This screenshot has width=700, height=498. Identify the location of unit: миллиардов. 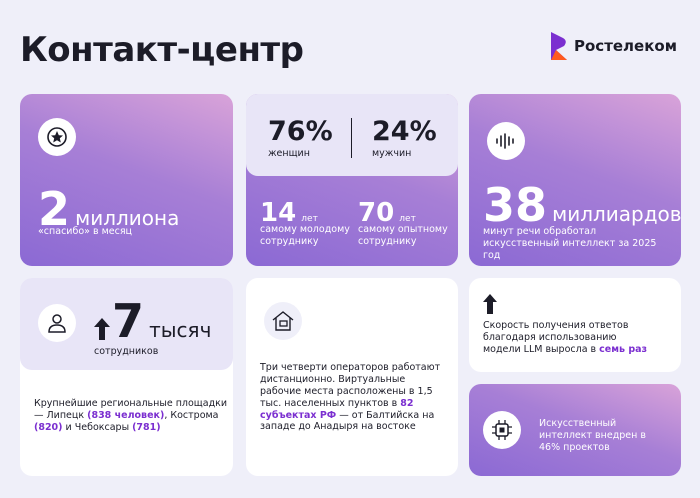
(616, 214).